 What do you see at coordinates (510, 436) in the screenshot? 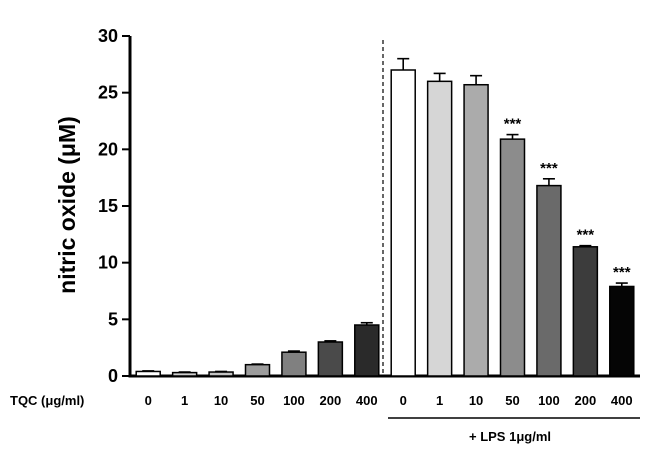
I see `lps-group-label: + LPS 1μg/ml` at bounding box center [510, 436].